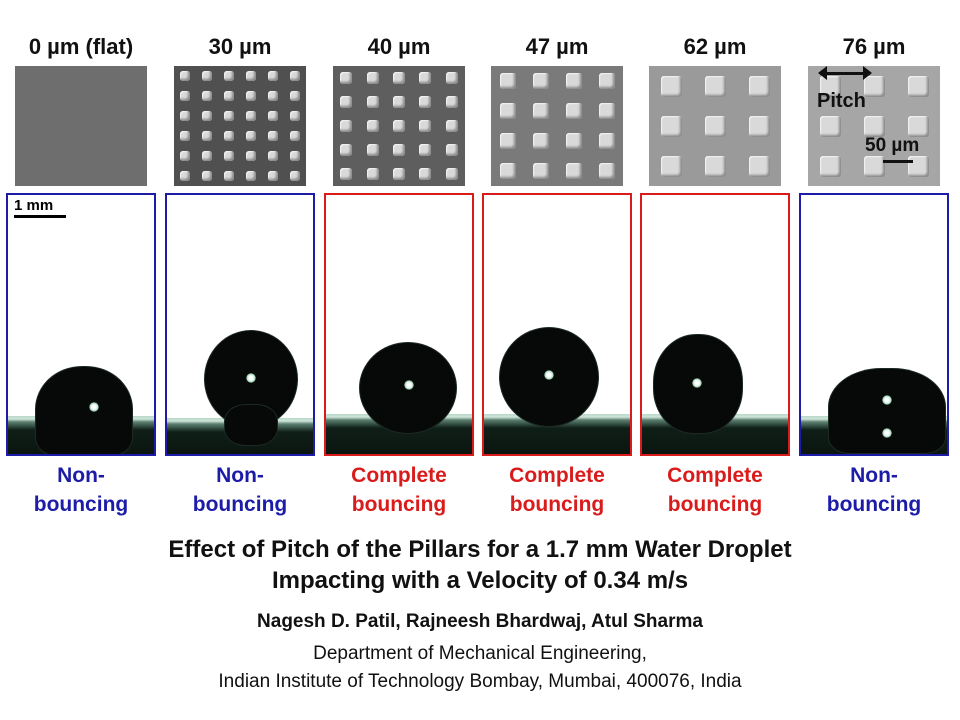 The image size is (960, 720). I want to click on sem-scale-label: 50 µm, so click(892, 145).